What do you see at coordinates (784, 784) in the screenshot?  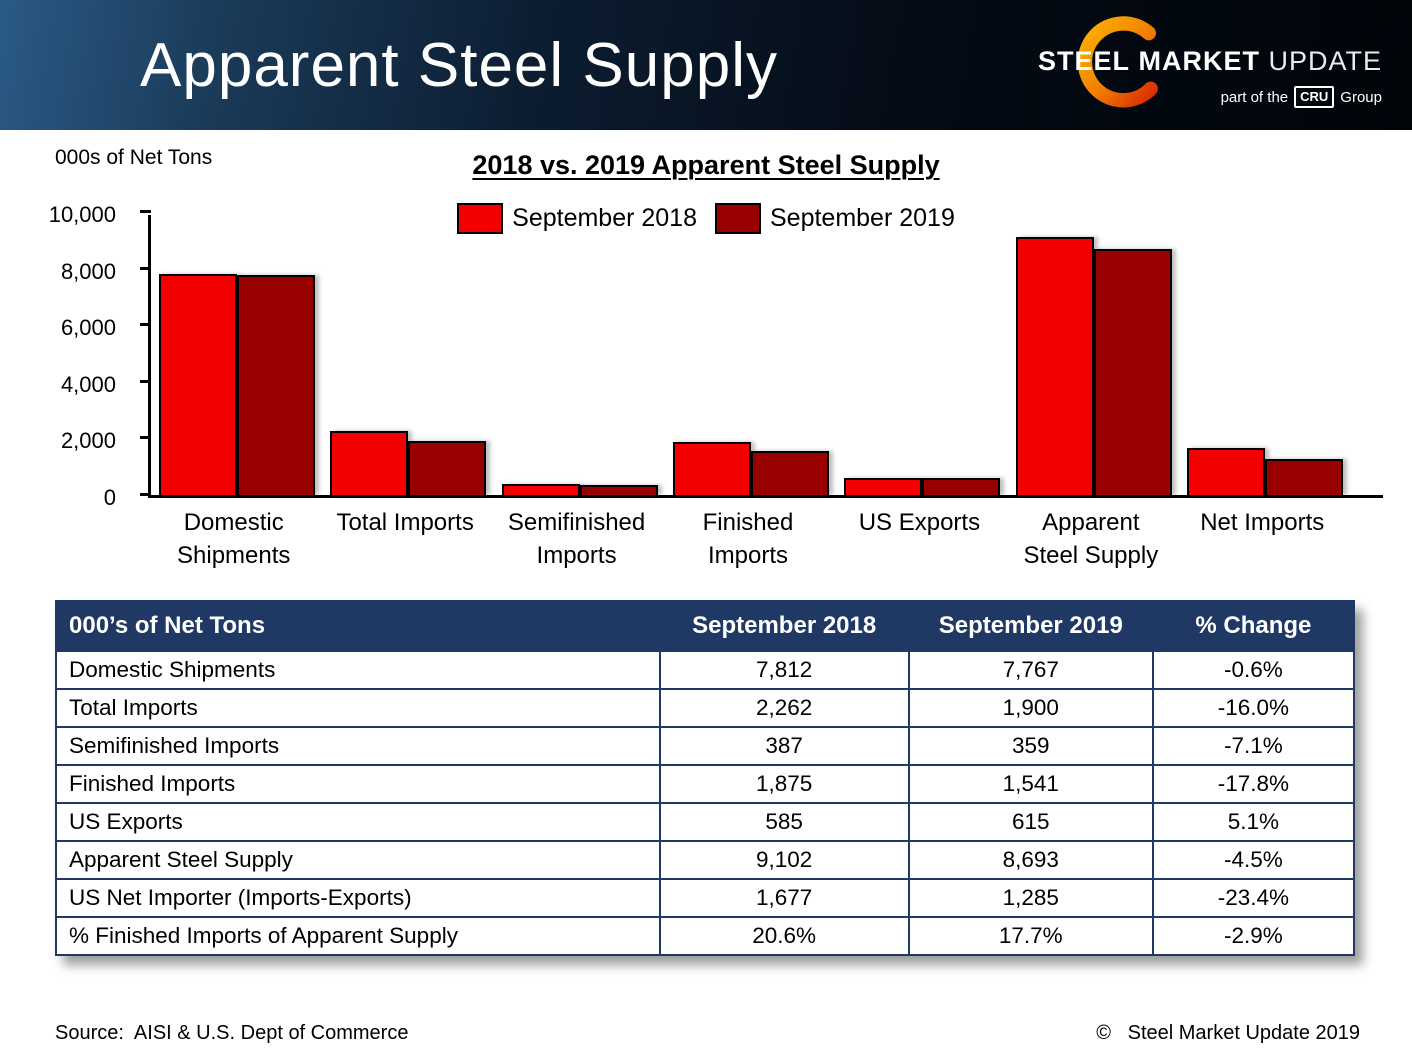 I see `table-cell: 1,875` at bounding box center [784, 784].